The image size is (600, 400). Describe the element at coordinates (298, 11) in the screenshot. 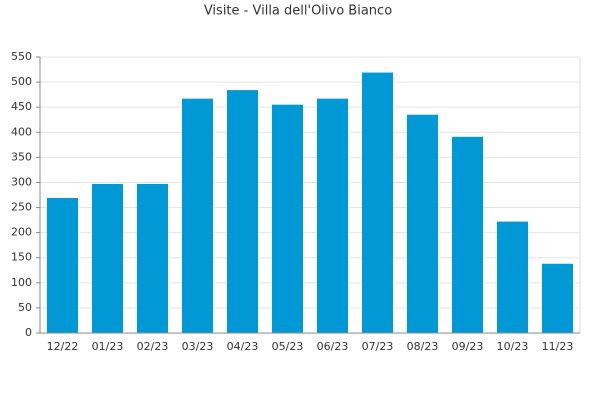

I see `chart-title: Visite - Villa dell'Olivo Bianco` at that location.